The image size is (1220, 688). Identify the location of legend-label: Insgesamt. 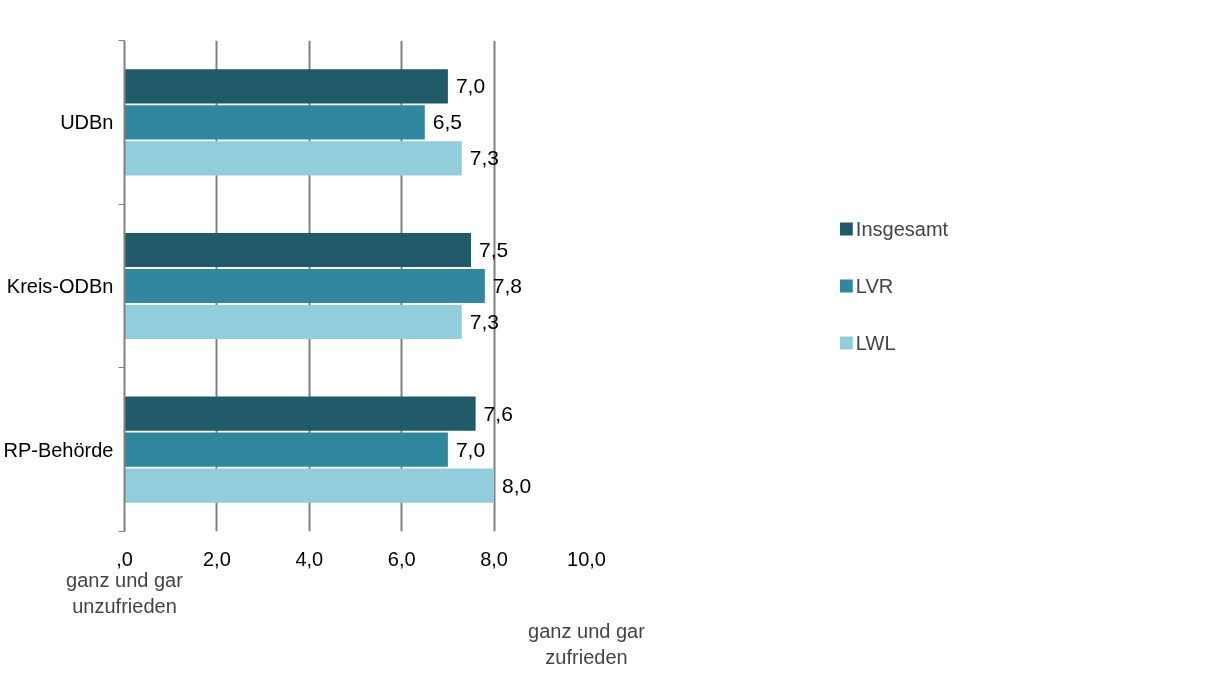
(902, 228).